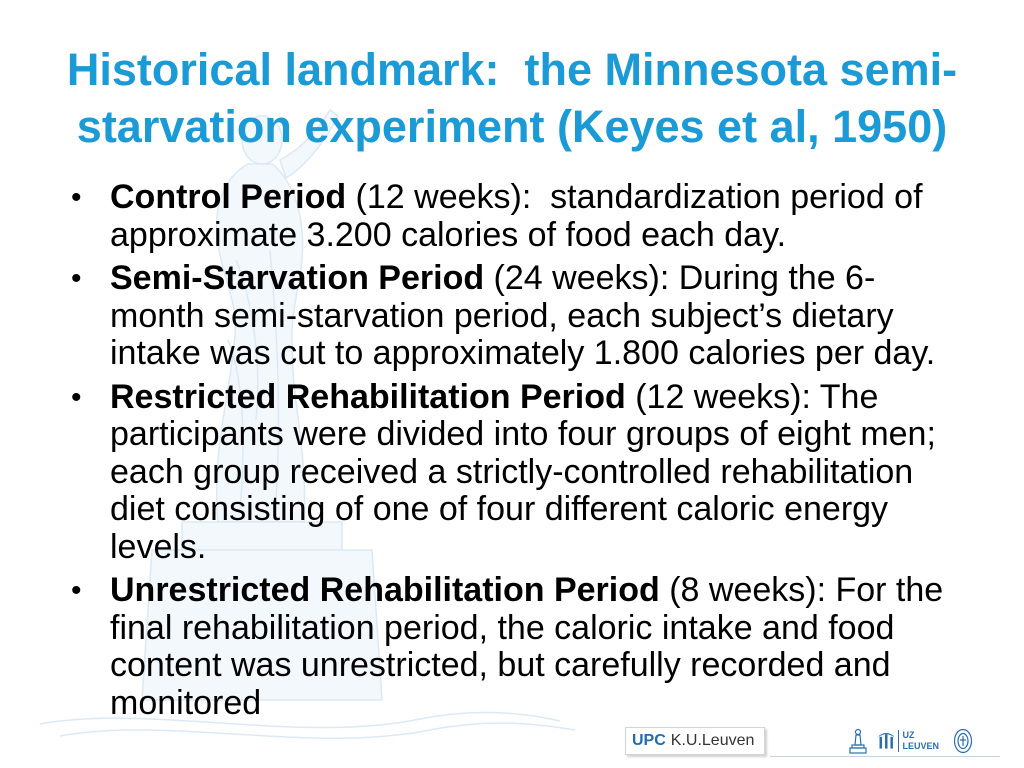 The image size is (1024, 768). I want to click on statue-logo-body, so click(858, 740).